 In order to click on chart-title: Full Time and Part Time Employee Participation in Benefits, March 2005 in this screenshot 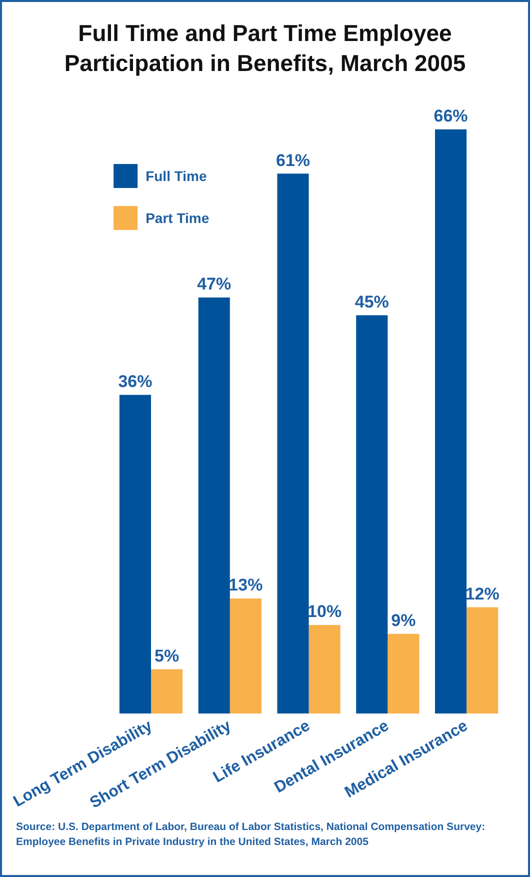, I will do `click(265, 48)`.